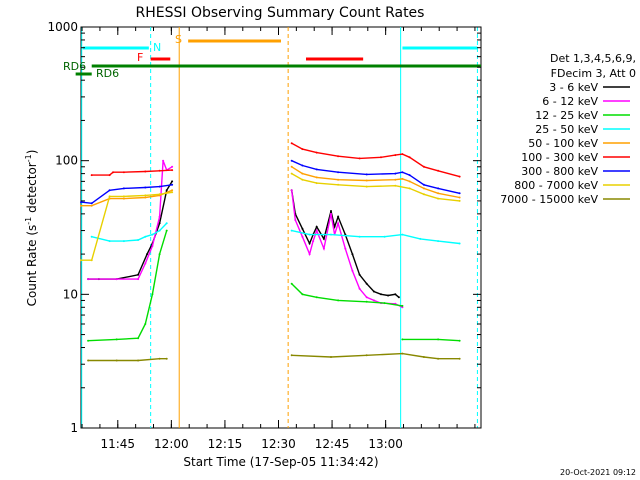 The height and width of the screenshot is (480, 640). Describe the element at coordinates (62, 27) in the screenshot. I see `y-tick-label-3: 1000` at that location.